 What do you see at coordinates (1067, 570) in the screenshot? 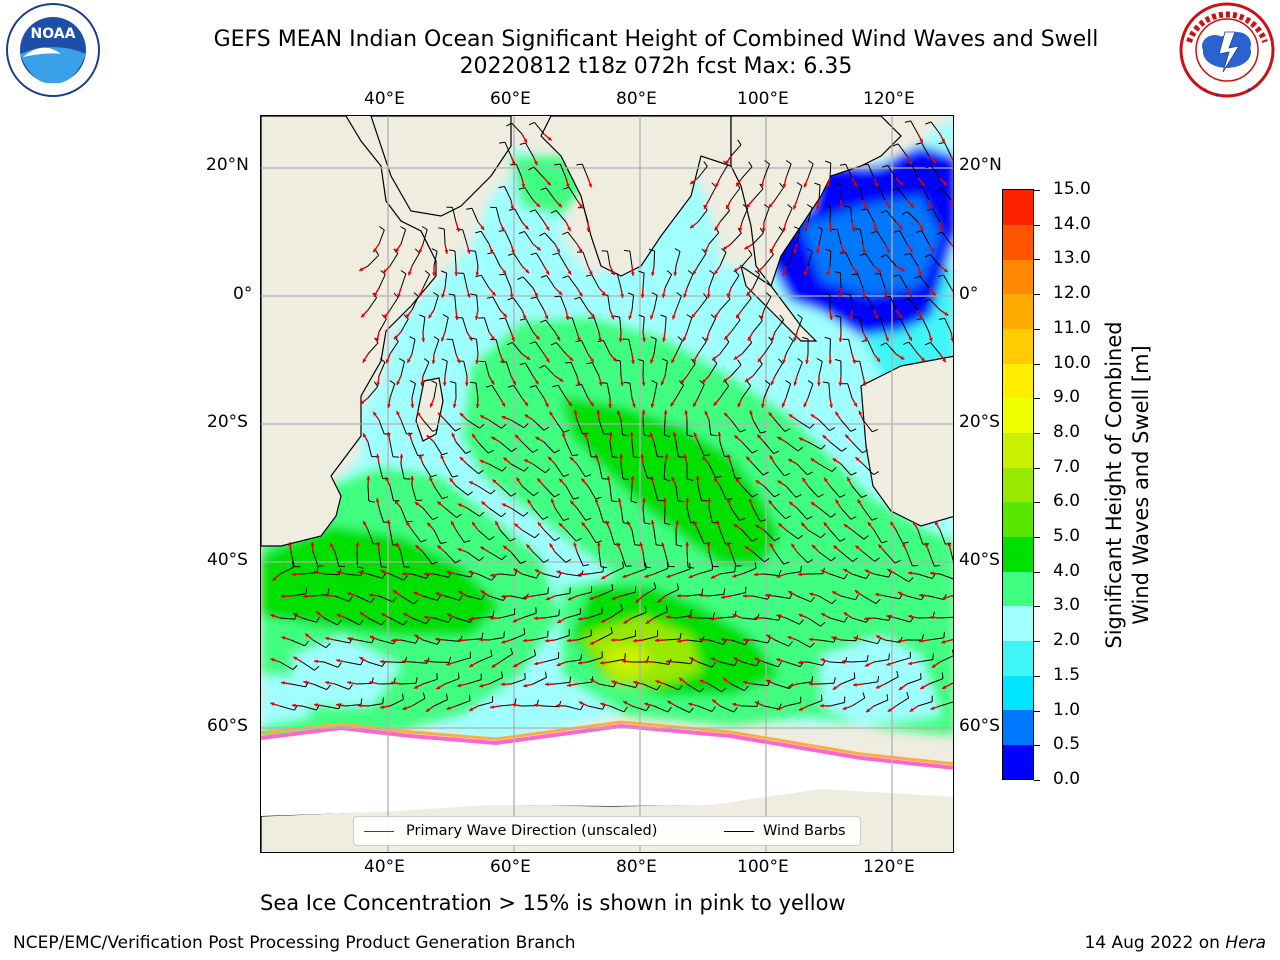
I see `colorbar-tick-label: 4.0` at bounding box center [1067, 570].